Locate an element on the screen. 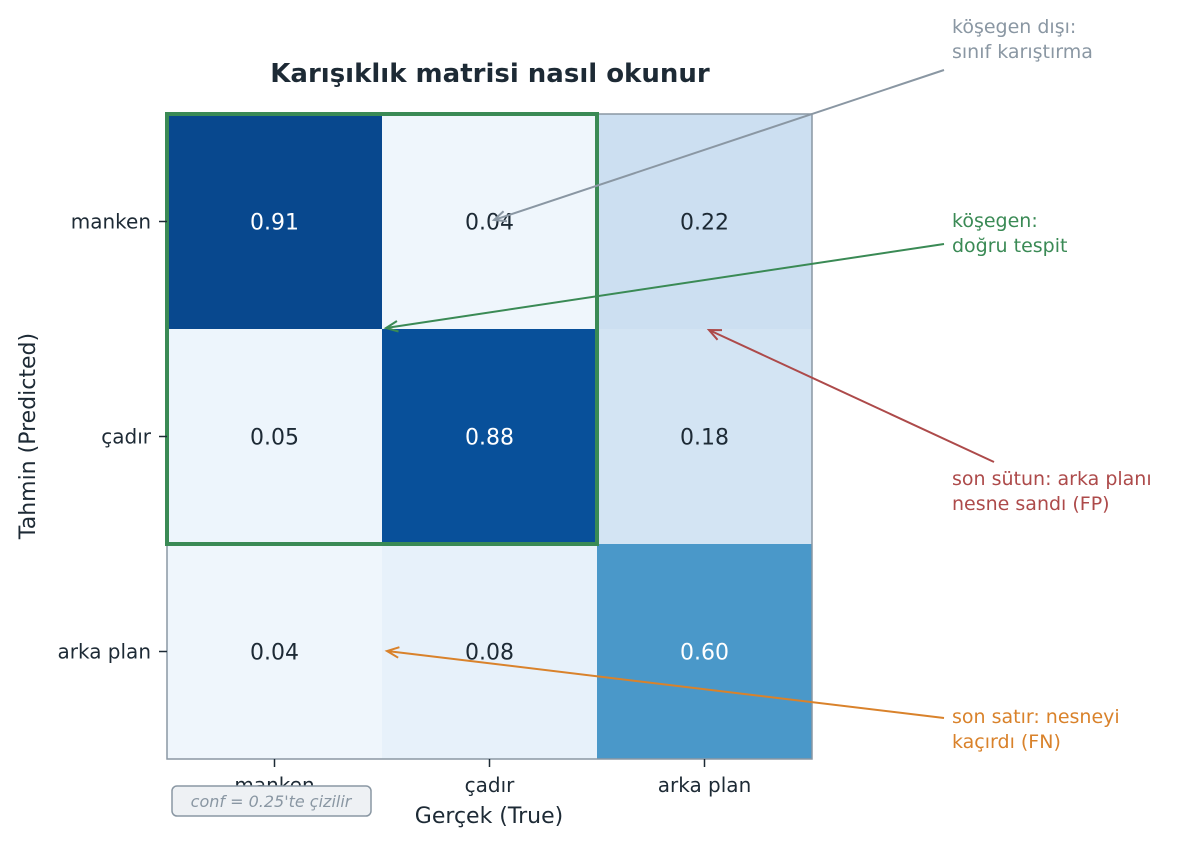 The width and height of the screenshot is (1188, 846). cell-cadir-manken-label: 0.05 is located at coordinates (274, 438).